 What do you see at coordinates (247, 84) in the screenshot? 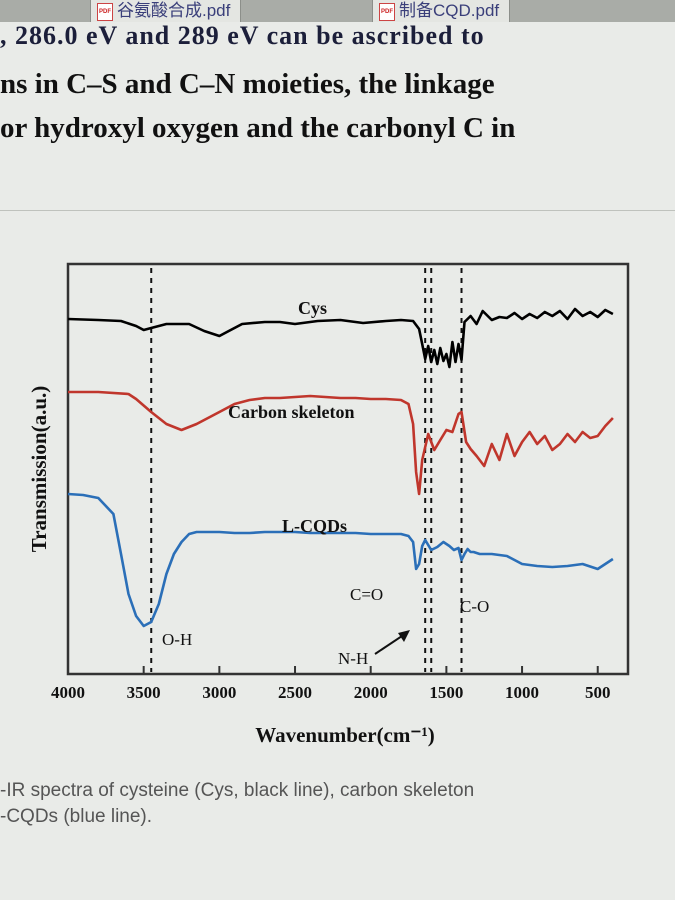
I see `body-text-line-1: ns in C–S and C–N moieties, the linkage` at bounding box center [247, 84].